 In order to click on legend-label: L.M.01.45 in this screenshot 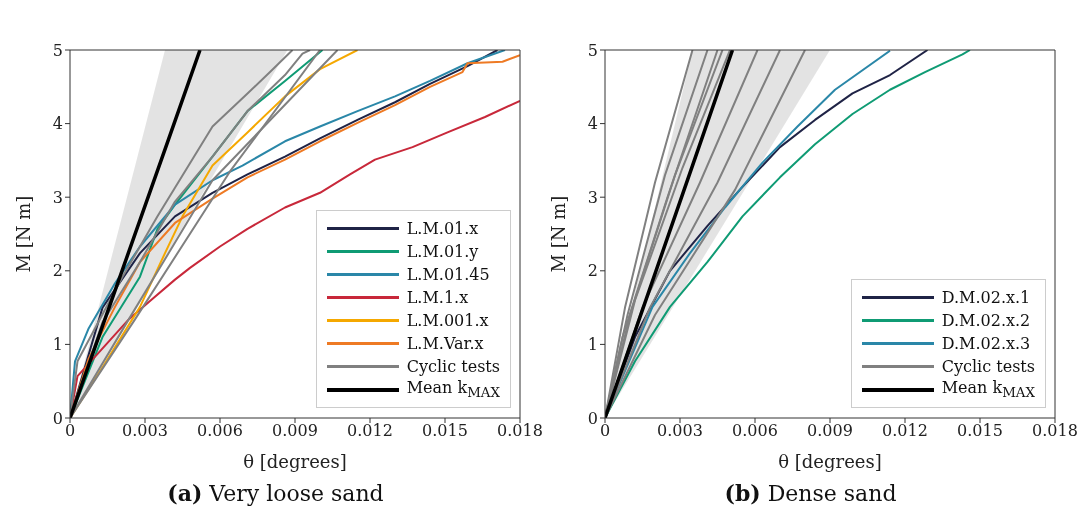, I will do `click(448, 274)`.